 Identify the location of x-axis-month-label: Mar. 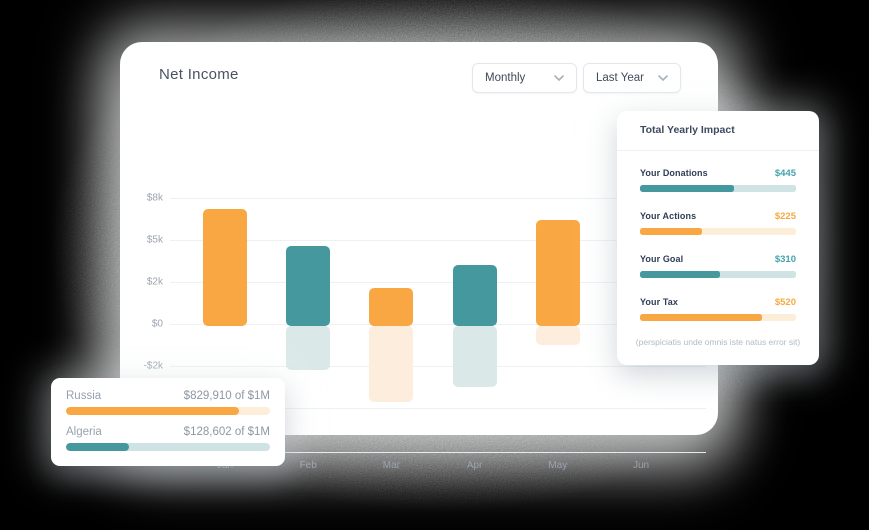
(391, 465).